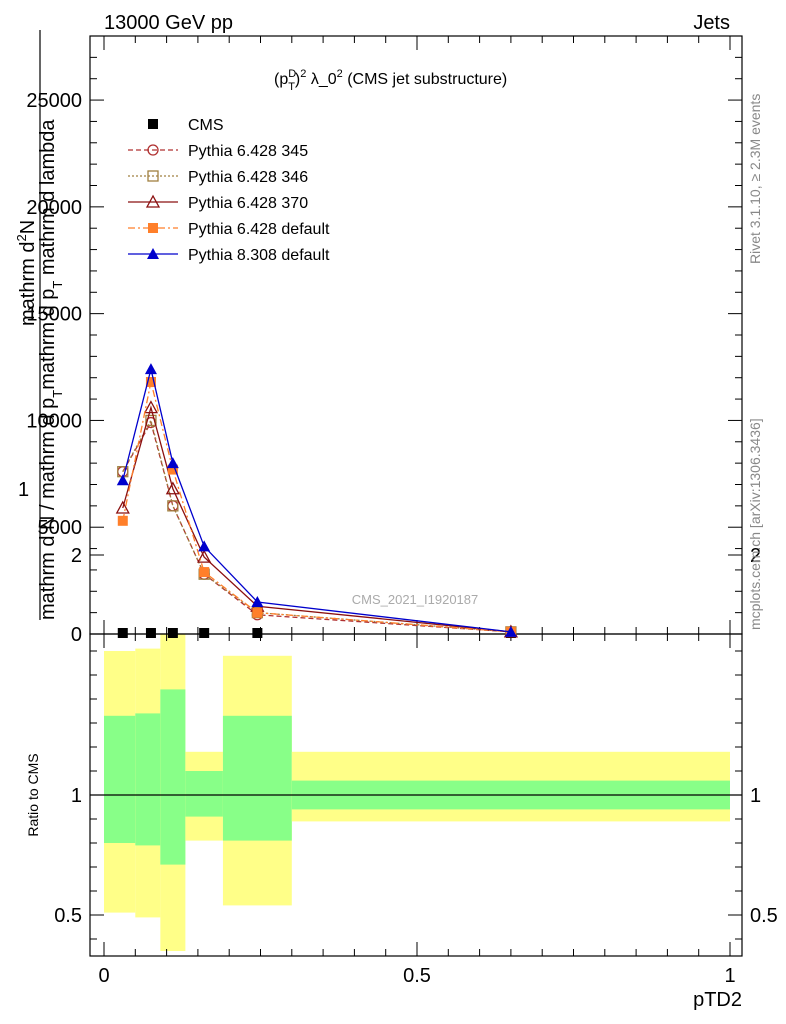  I want to click on legend-label: Pythia 8.308 default, so click(259, 255).